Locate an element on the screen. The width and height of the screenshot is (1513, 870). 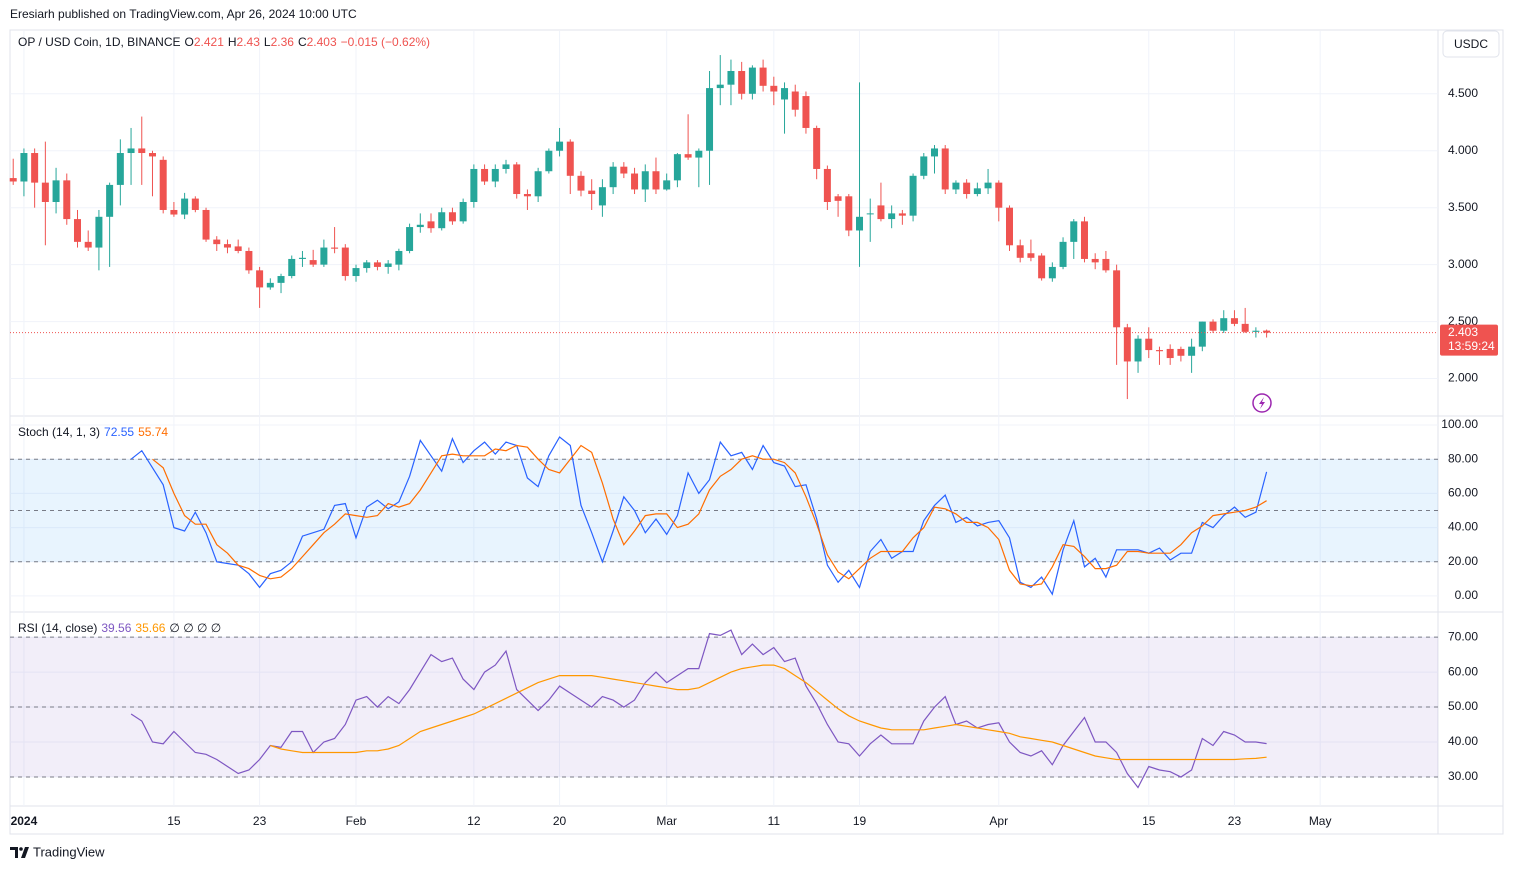
x-tick-label: 23 is located at coordinates (260, 821).